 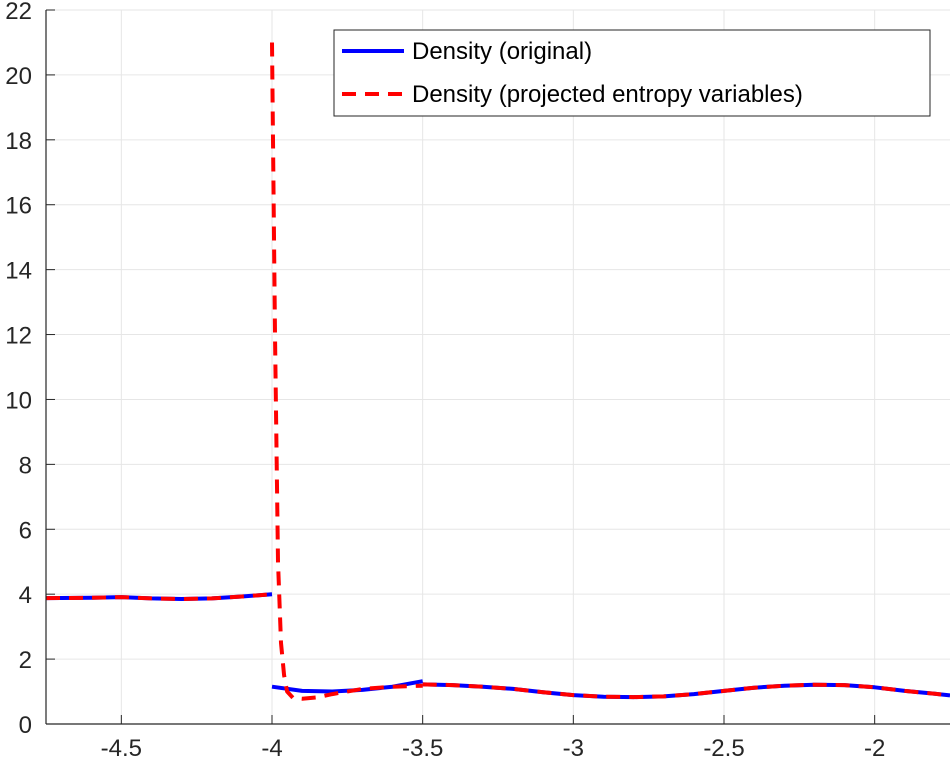 I want to click on x-tick-label: -3.5, so click(x=422, y=748).